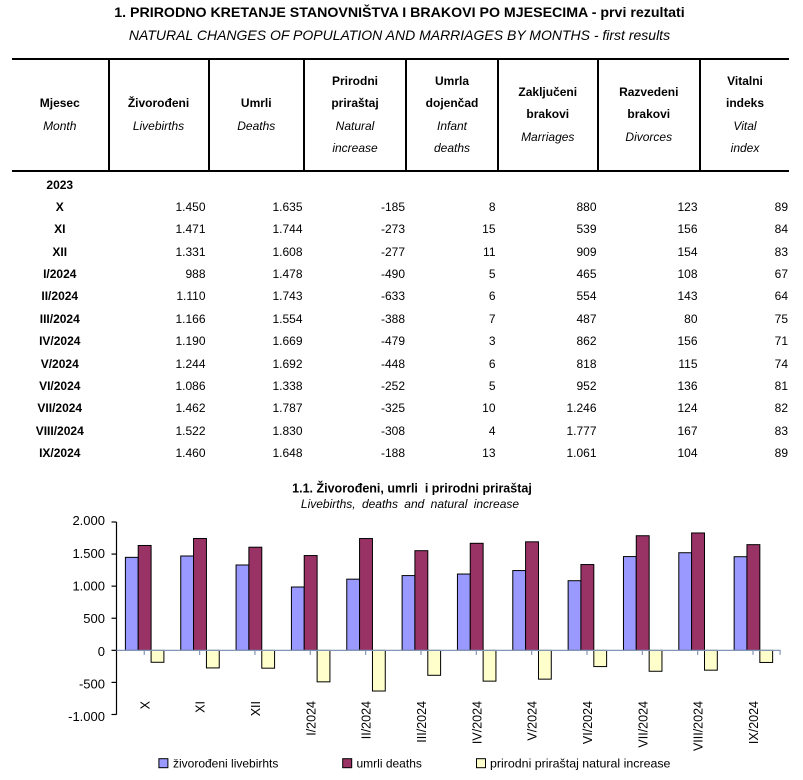 This screenshot has width=803, height=780. Describe the element at coordinates (256, 708) in the screenshot. I see `svg-text: XII` at that location.